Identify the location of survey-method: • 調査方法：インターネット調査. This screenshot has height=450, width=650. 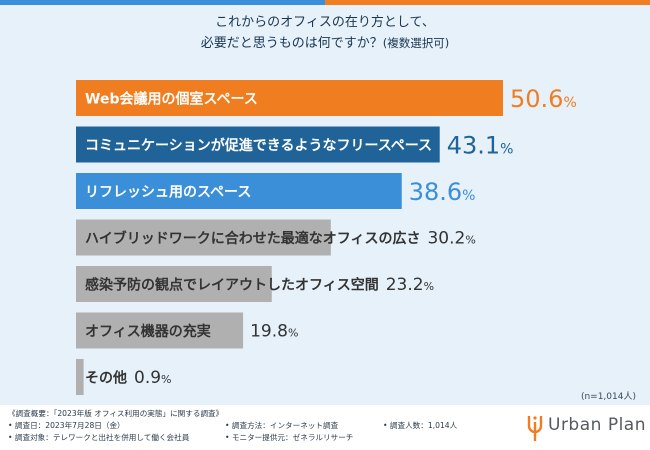
(282, 425).